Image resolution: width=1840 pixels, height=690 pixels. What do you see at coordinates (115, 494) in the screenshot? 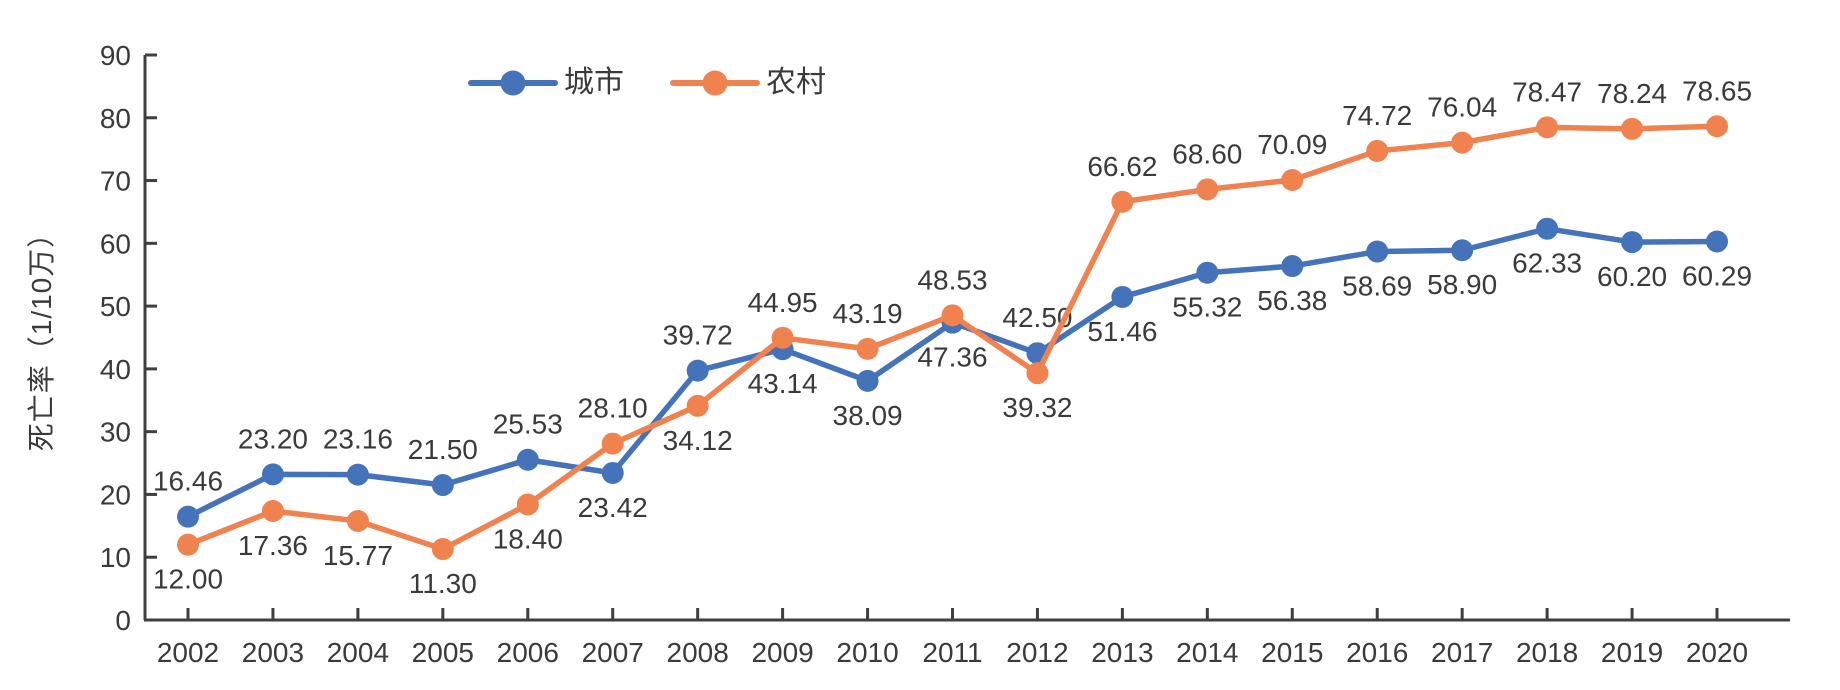
I see `y-axis-tick-label: 20` at bounding box center [115, 494].